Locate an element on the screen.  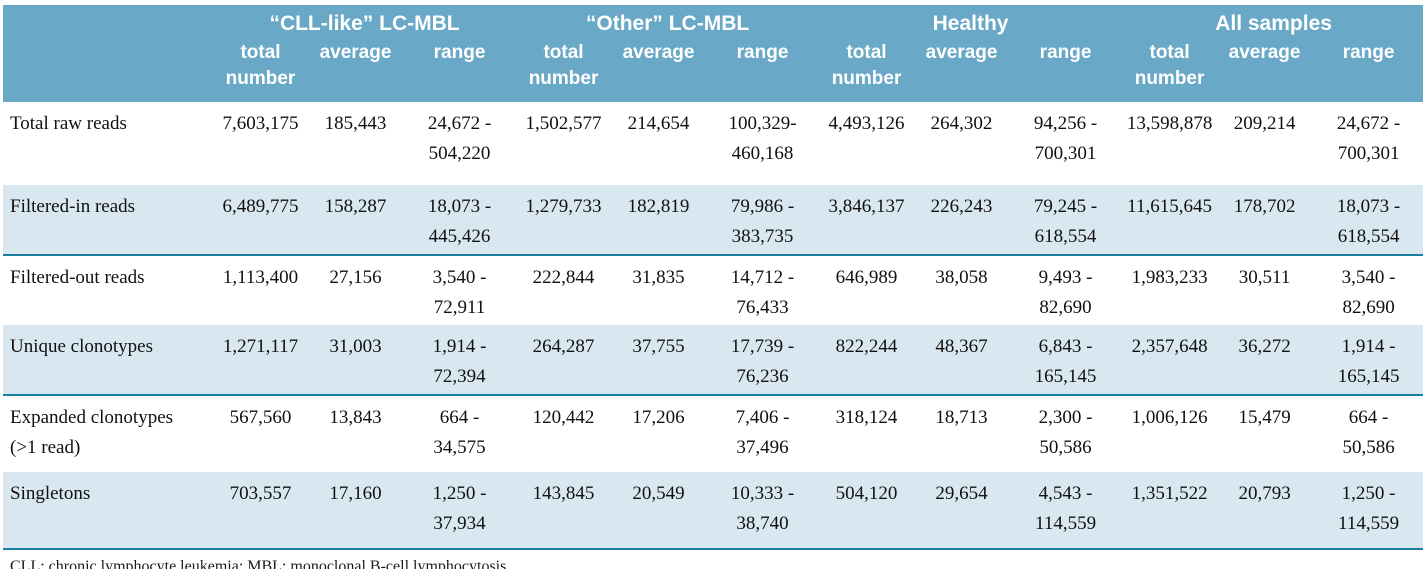
range-line-1: 79,245 - is located at coordinates (1065, 206).